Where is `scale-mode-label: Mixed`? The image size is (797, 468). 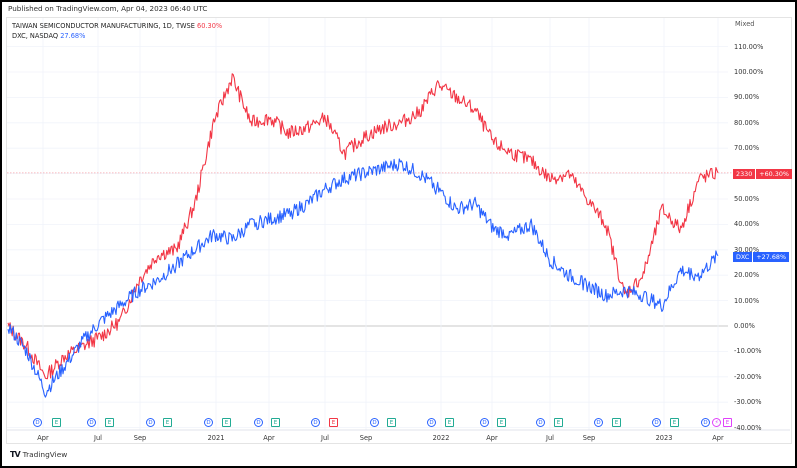 scale-mode-label: Mixed is located at coordinates (745, 24).